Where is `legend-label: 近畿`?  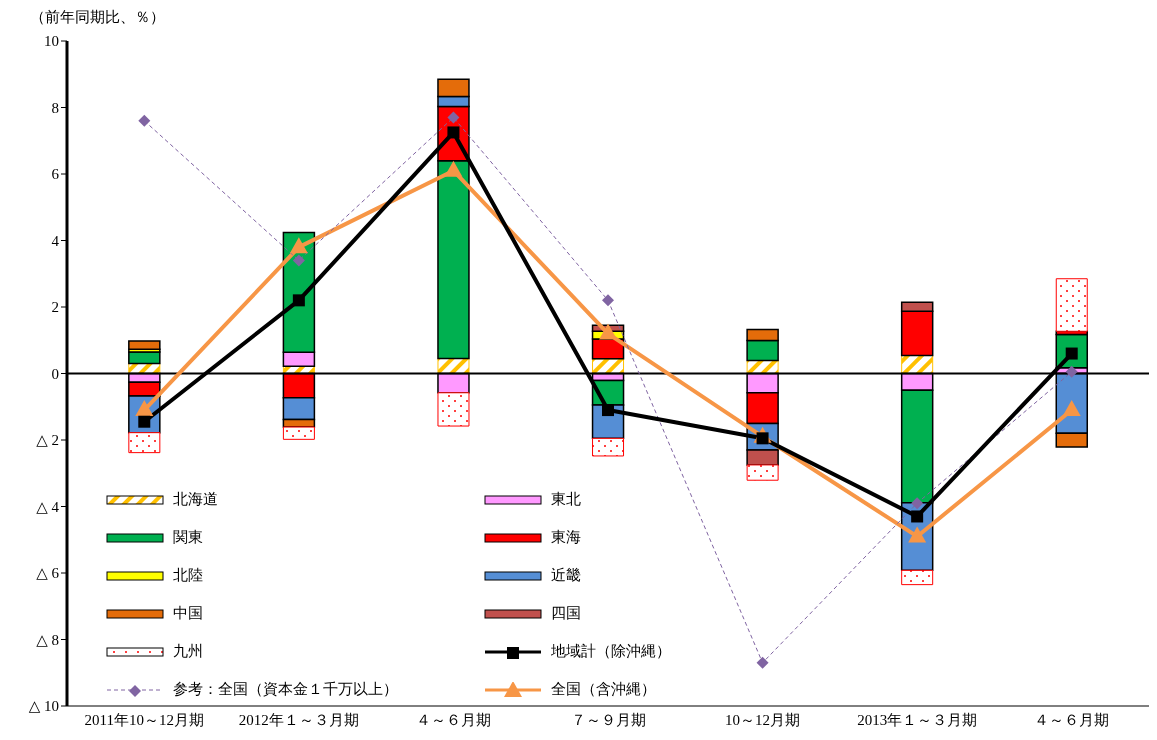 legend-label: 近畿 is located at coordinates (566, 575).